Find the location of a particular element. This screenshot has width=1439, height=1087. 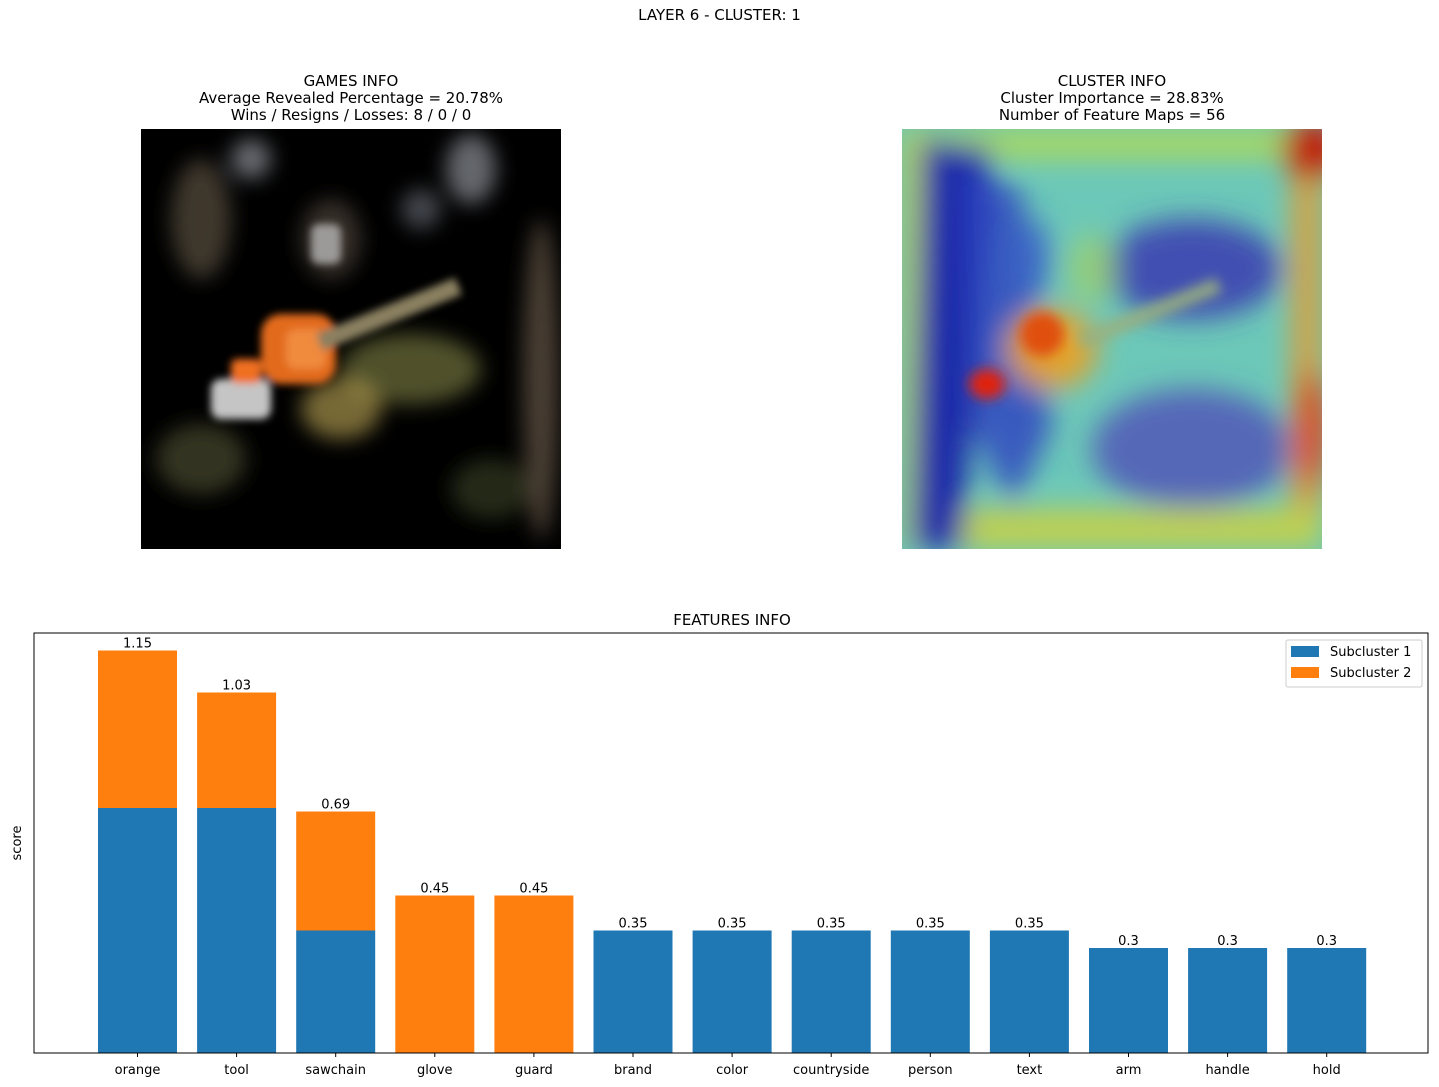

x-tick-label-hold: hold is located at coordinates (1327, 1070).